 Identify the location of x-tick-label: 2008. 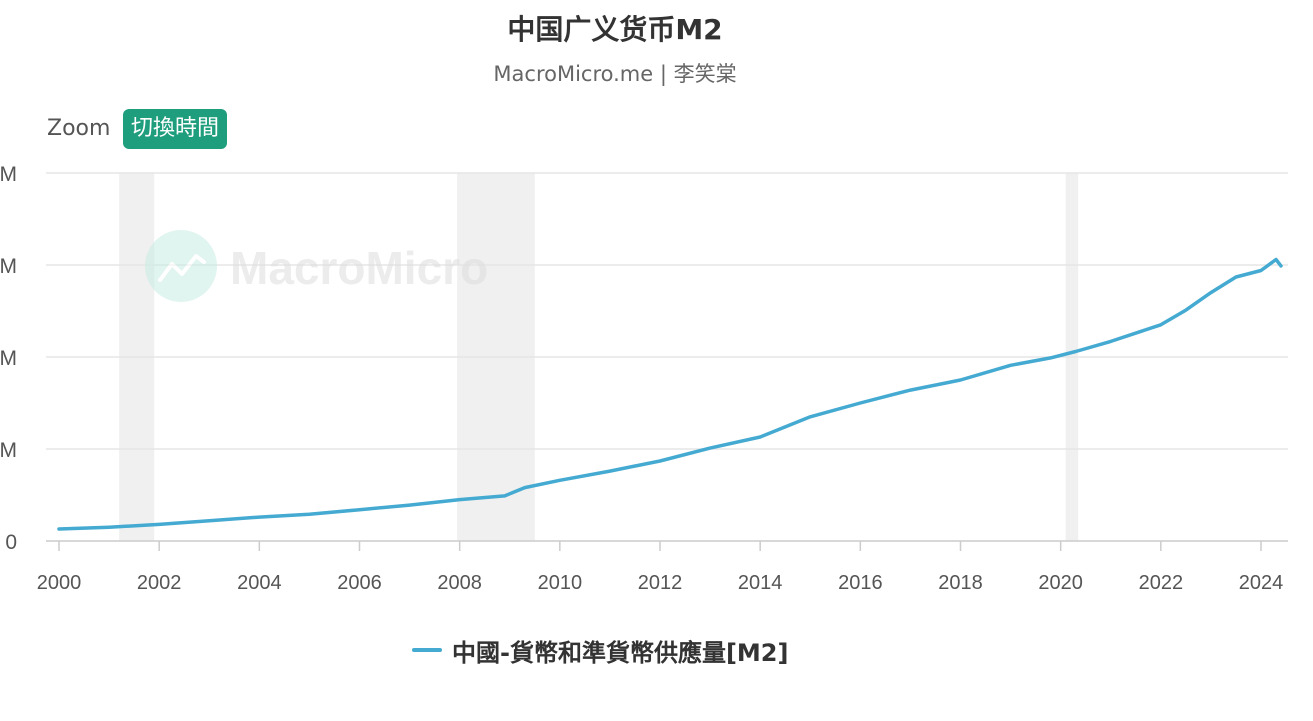
(459, 583).